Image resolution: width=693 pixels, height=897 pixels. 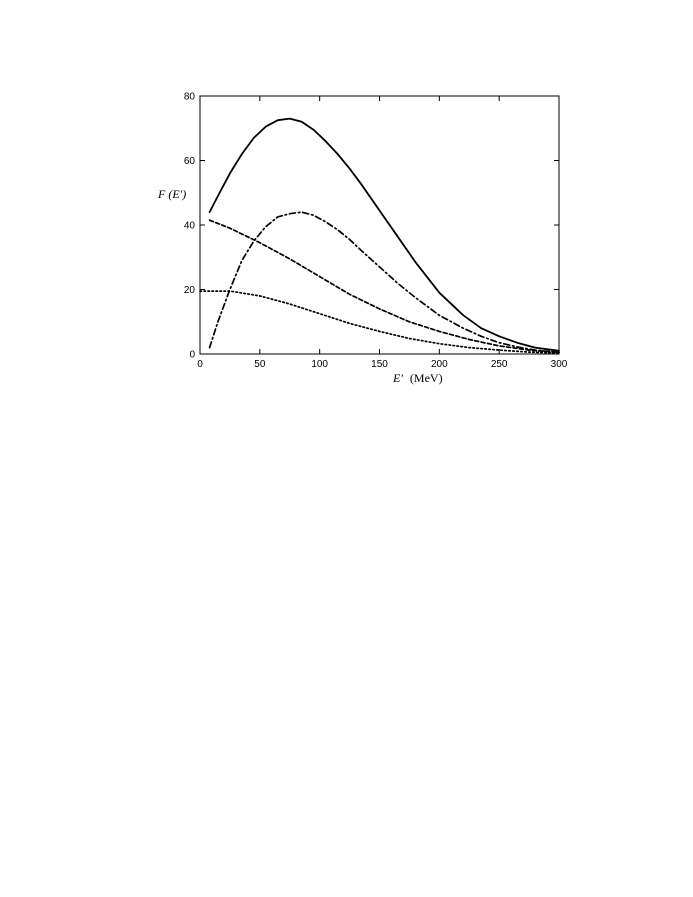 I want to click on series-group, so click(x=379, y=235).